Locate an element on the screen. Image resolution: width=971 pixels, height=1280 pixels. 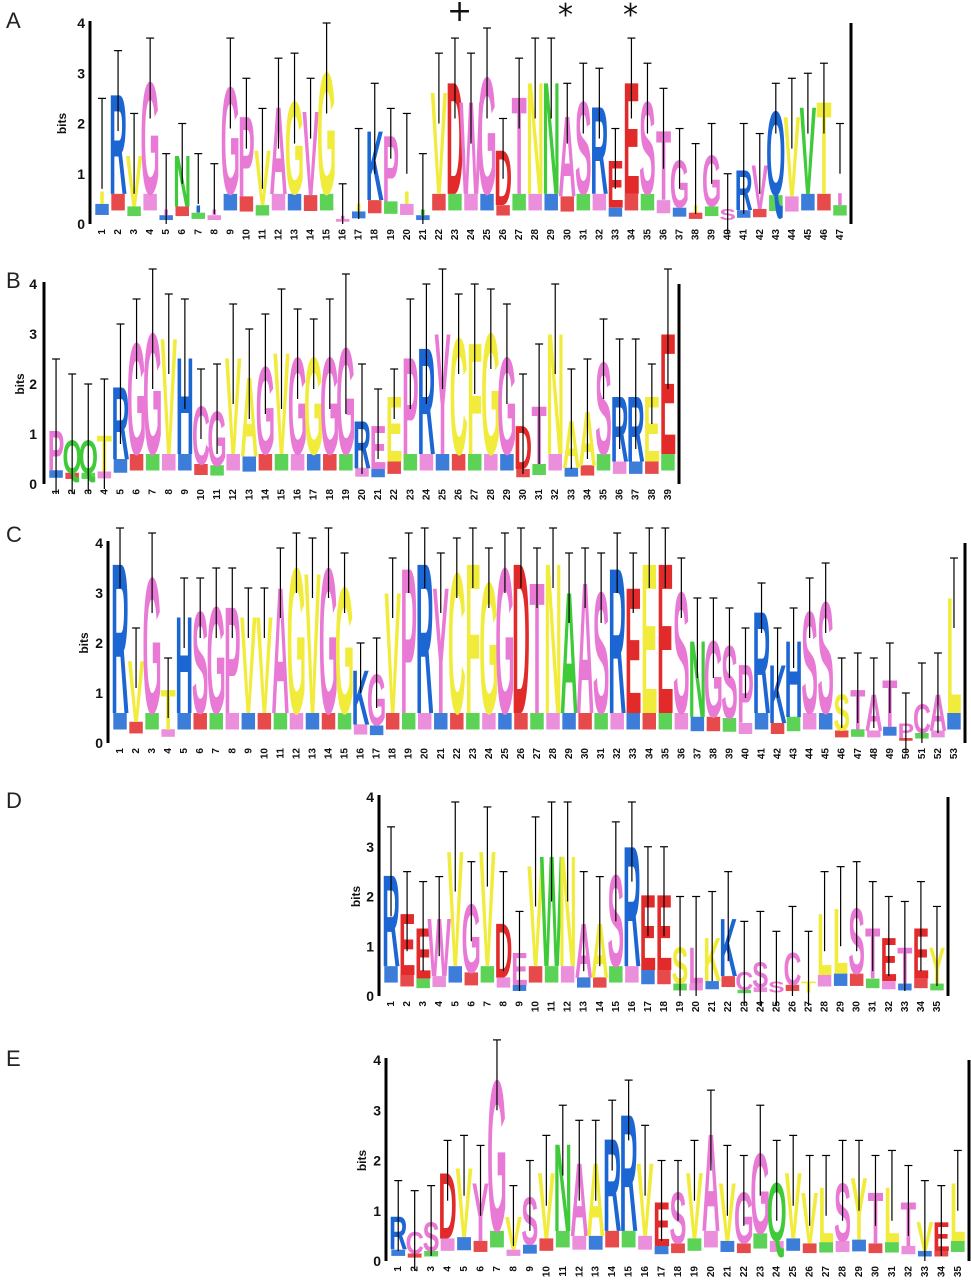
logo-letter: T is located at coordinates (519, 147).